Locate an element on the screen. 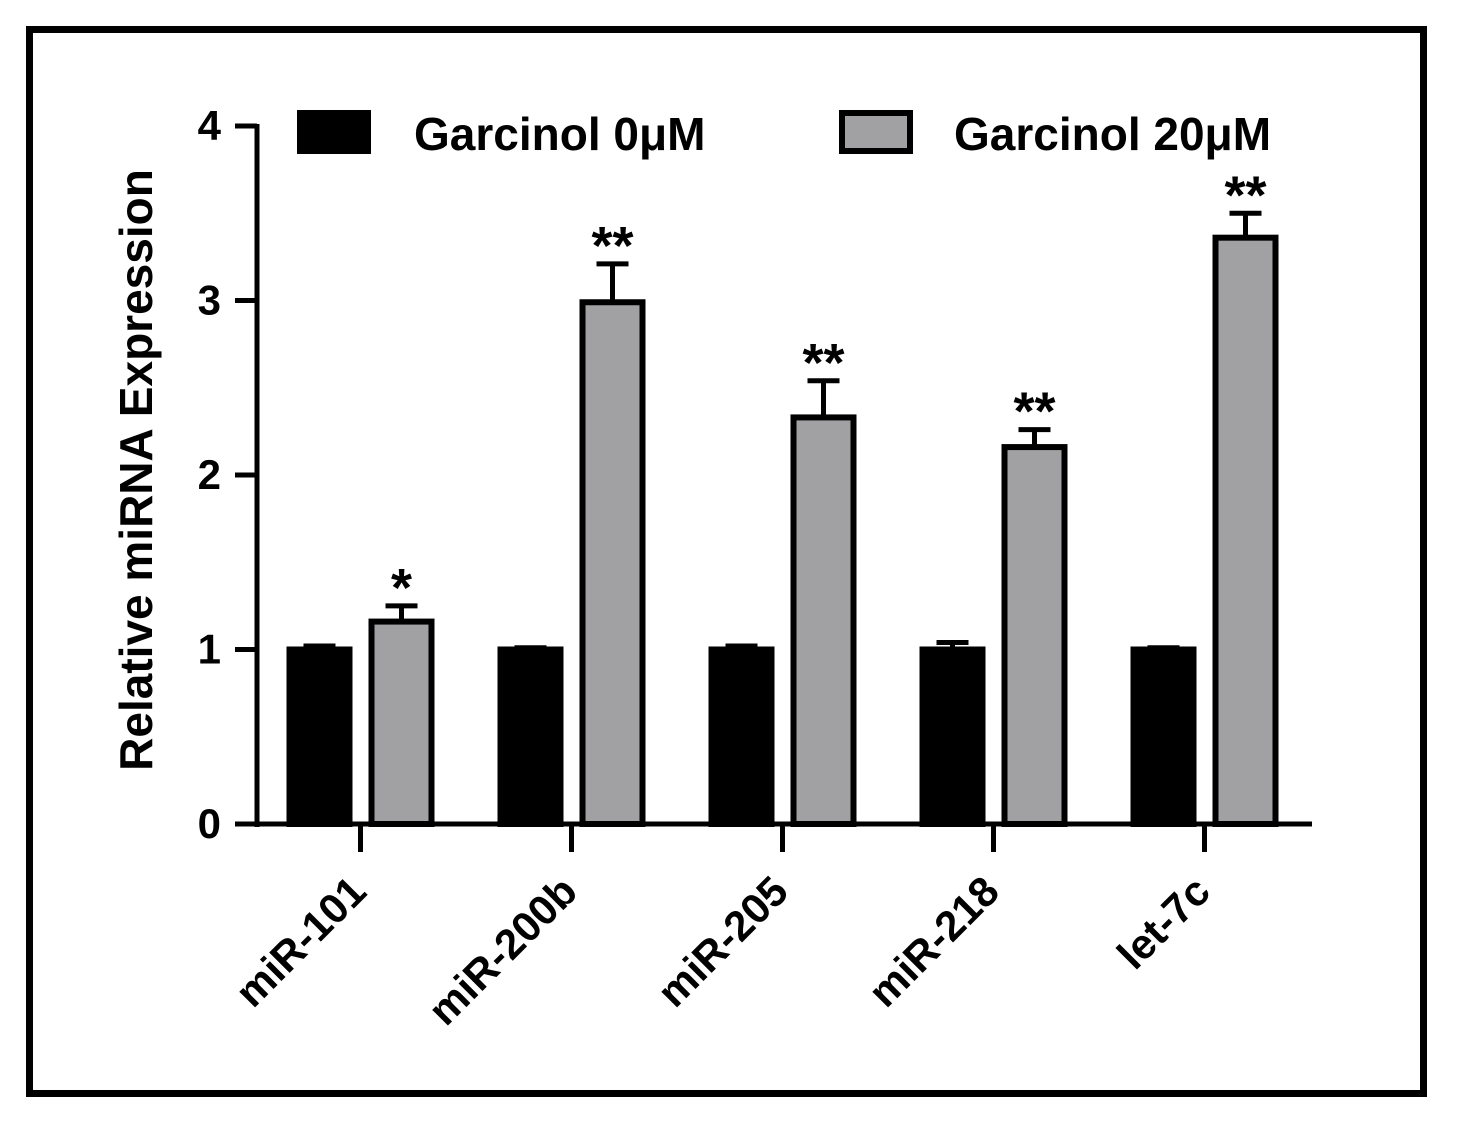 The height and width of the screenshot is (1124, 1457). y-tick-label: 3 is located at coordinates (209, 300).